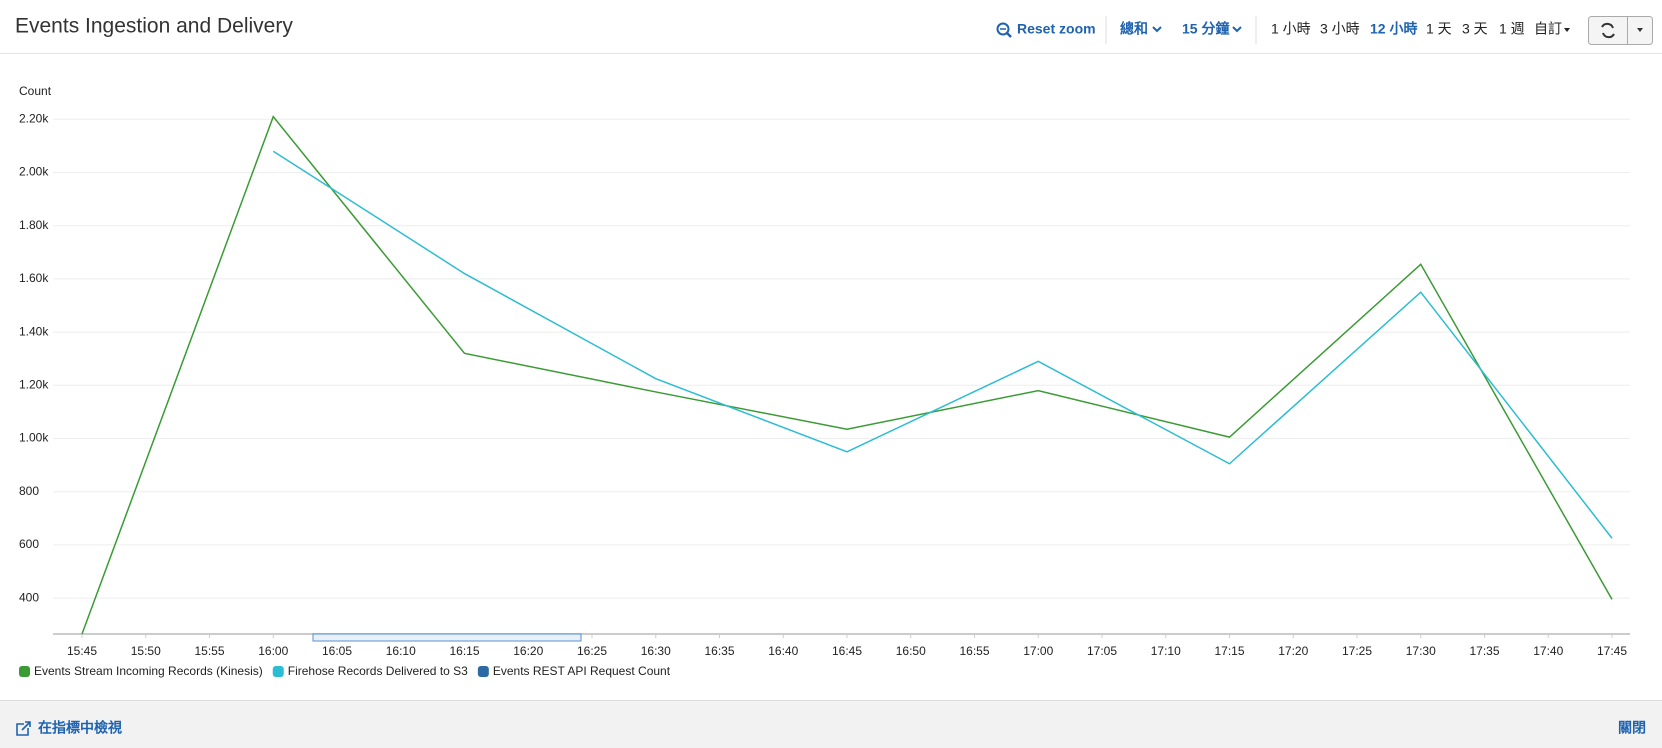 This screenshot has height=748, width=1662. What do you see at coordinates (592, 651) in the screenshot?
I see `x-tick-label: 16:25` at bounding box center [592, 651].